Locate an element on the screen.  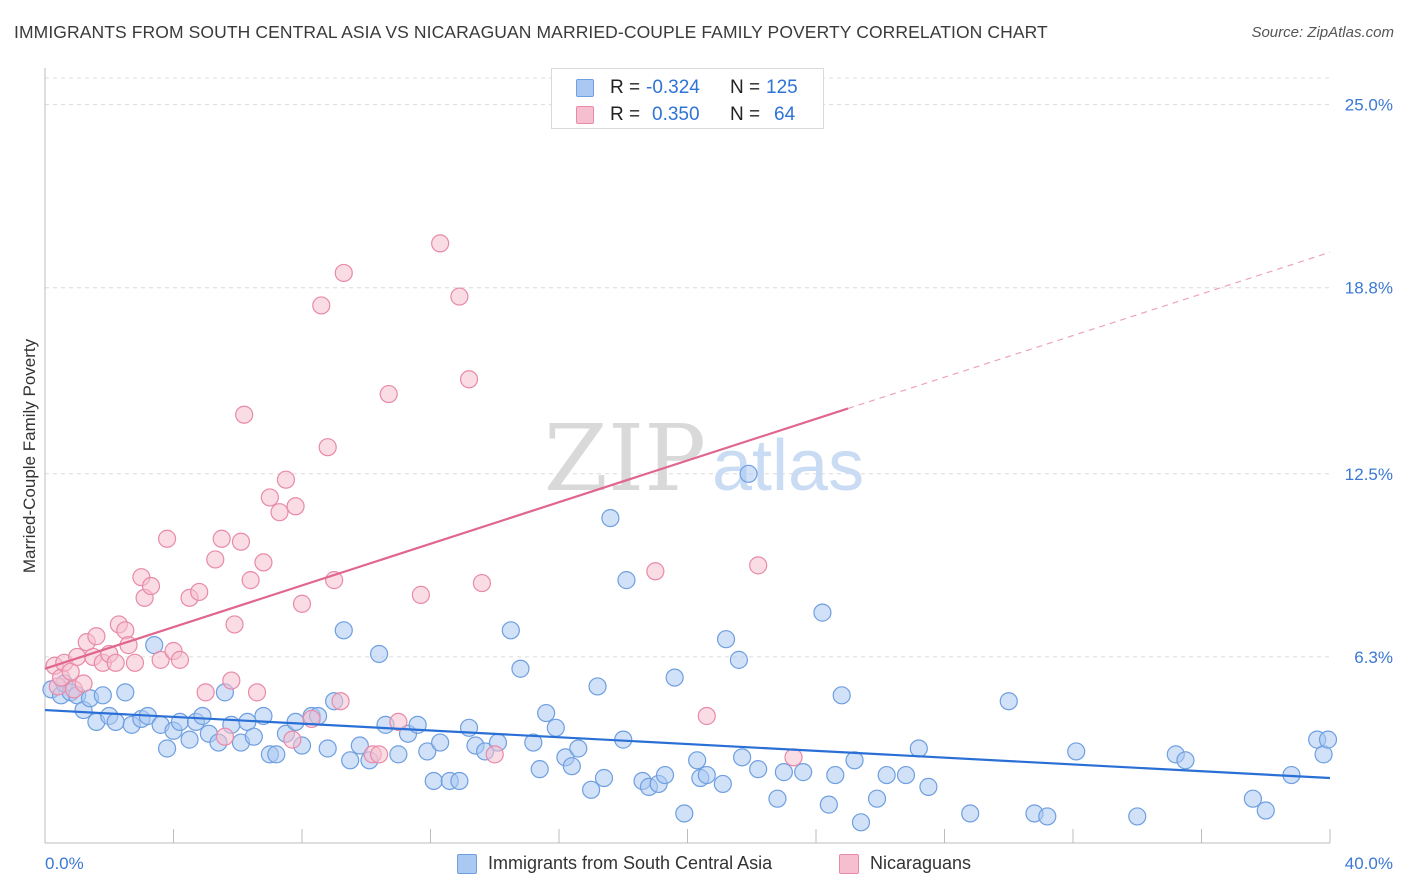
y-tick-label: 6.3% is located at coordinates (1373, 657).